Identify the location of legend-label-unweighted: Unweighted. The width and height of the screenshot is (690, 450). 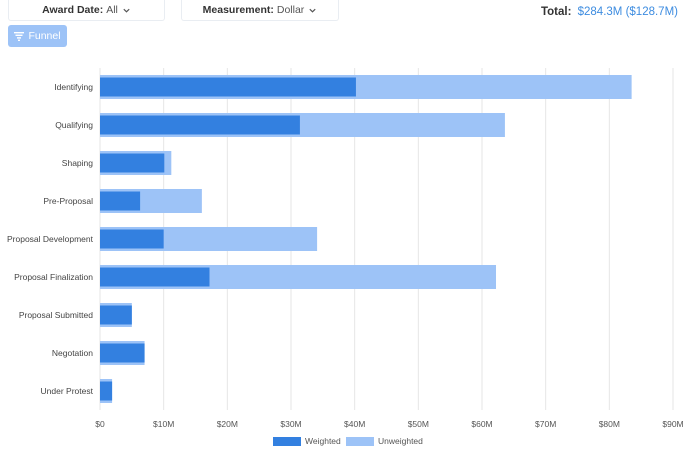
(400, 441).